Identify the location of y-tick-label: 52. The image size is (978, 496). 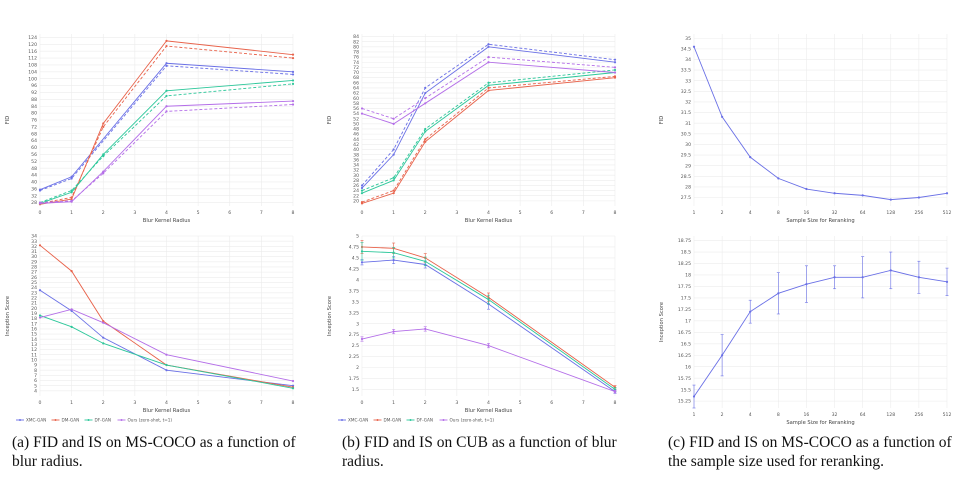
(356, 119).